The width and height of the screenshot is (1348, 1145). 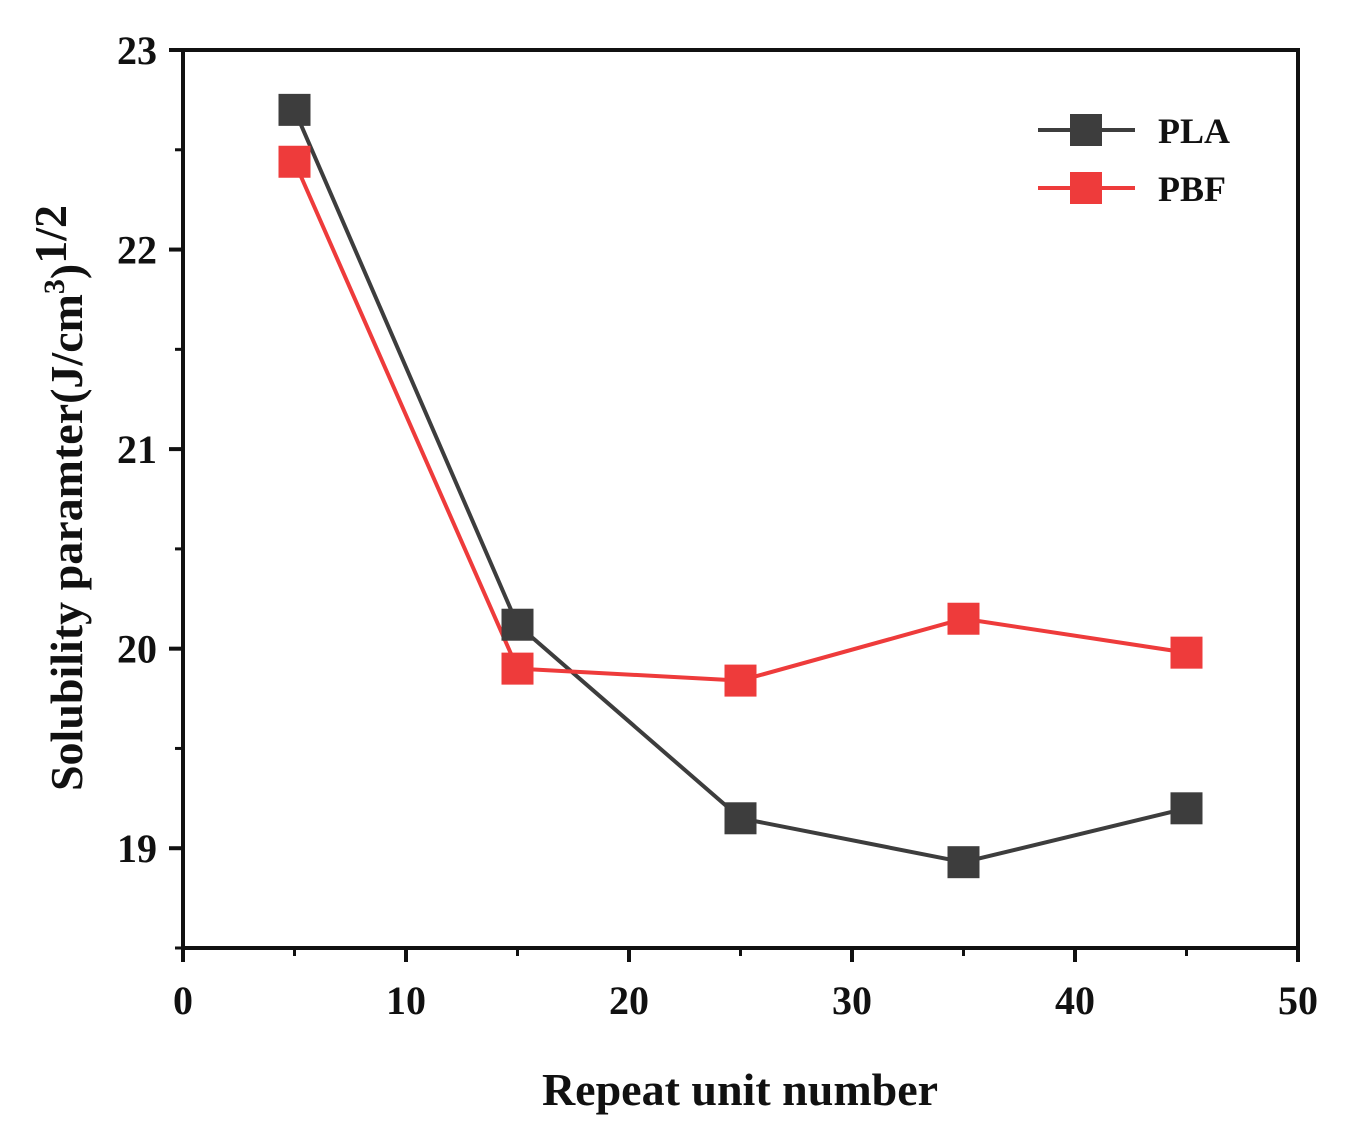 What do you see at coordinates (150, 489) in the screenshot?
I see `y-axis-ticks: 19 20 21 22 23` at bounding box center [150, 489].